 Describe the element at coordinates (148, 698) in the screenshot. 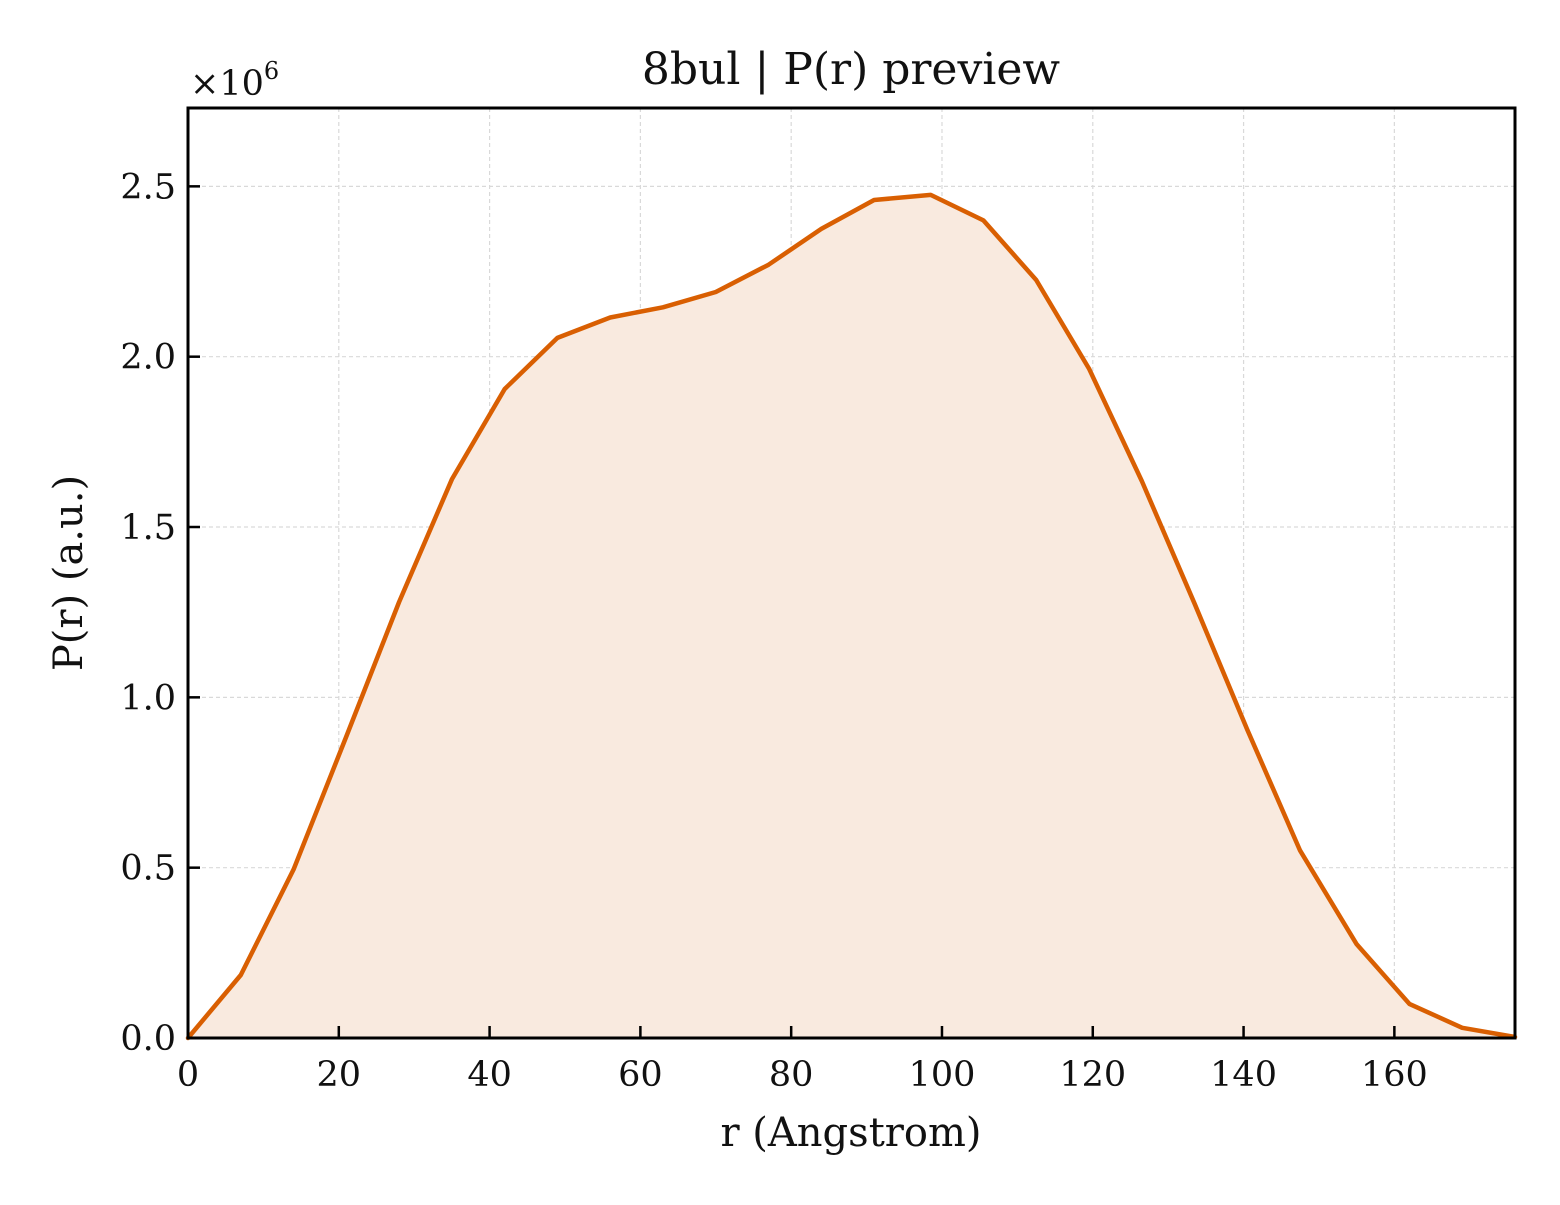

I see `y-tick-label: 1.0` at that location.